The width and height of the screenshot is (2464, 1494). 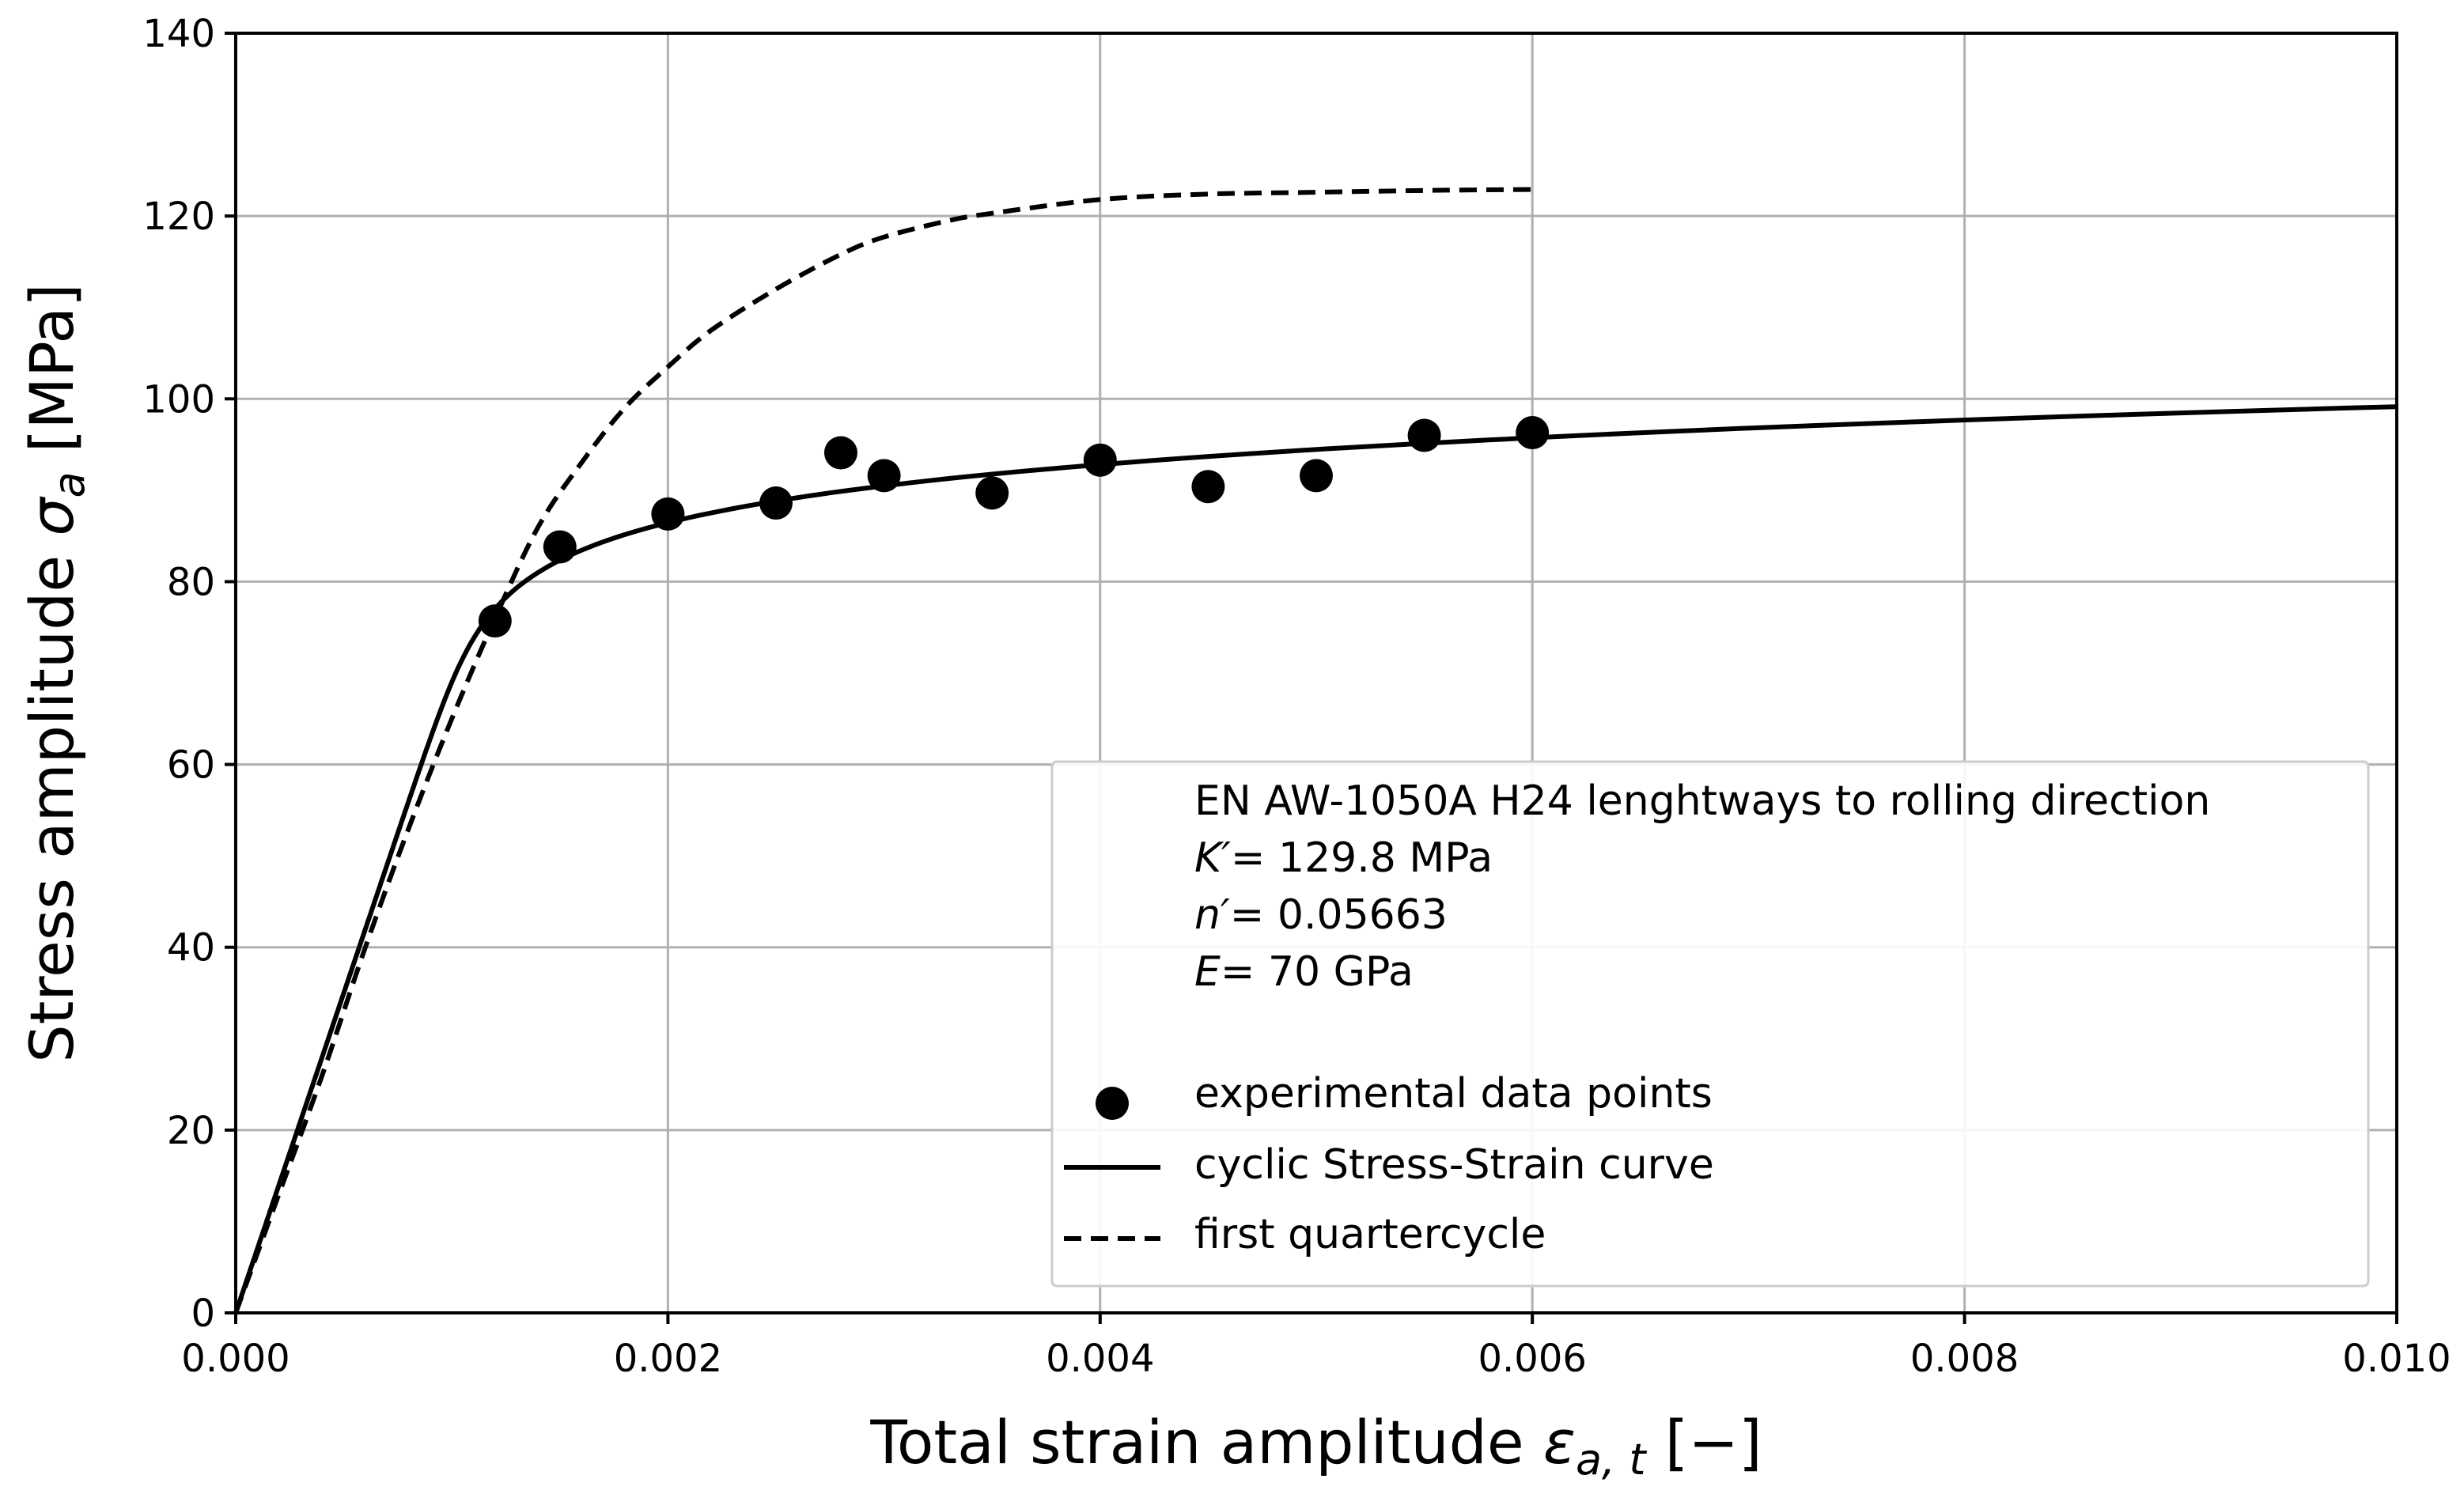 What do you see at coordinates (1370, 1234) in the screenshot?
I see `legend-label-quartercycle: first quartercycle` at bounding box center [1370, 1234].